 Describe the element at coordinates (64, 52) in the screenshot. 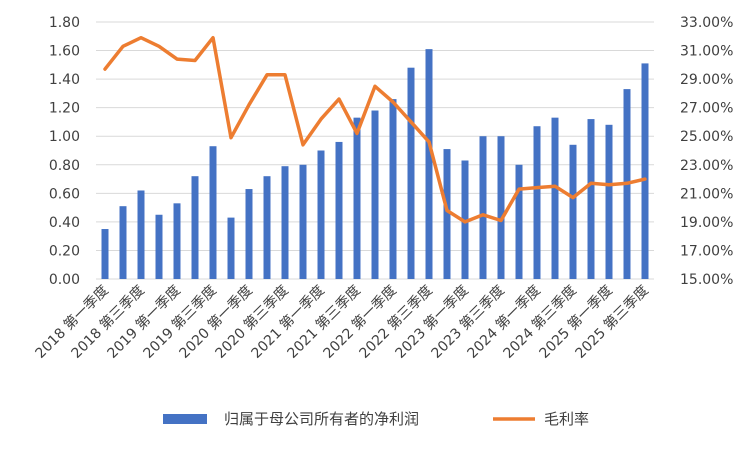

I see `y-left-tick-label: 1.60` at that location.